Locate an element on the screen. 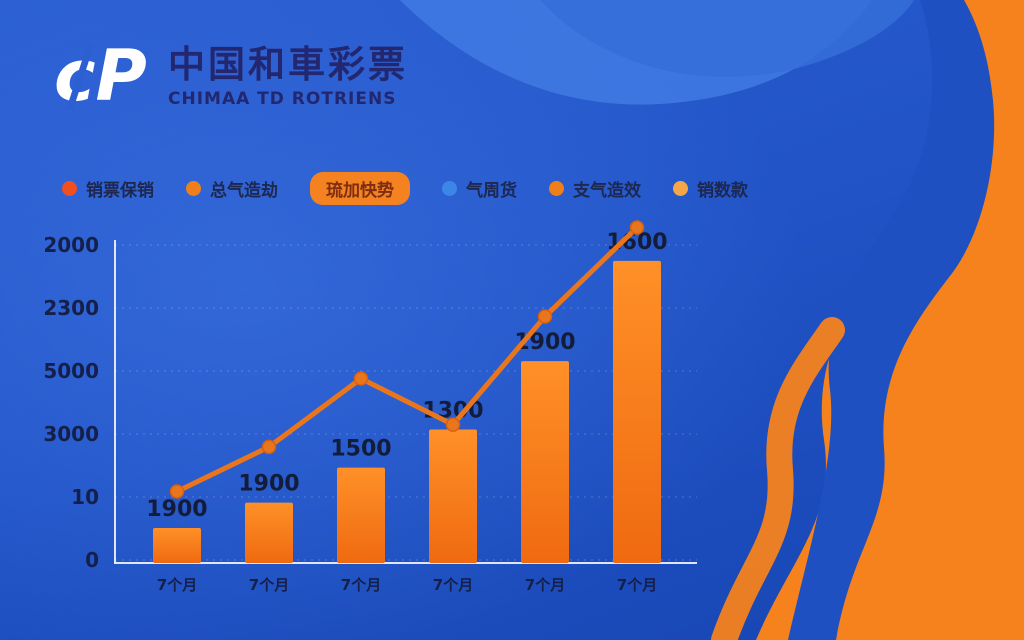 The height and width of the screenshot is (640, 1024). brand-title: 中国和車彩票 is located at coordinates (288, 64).